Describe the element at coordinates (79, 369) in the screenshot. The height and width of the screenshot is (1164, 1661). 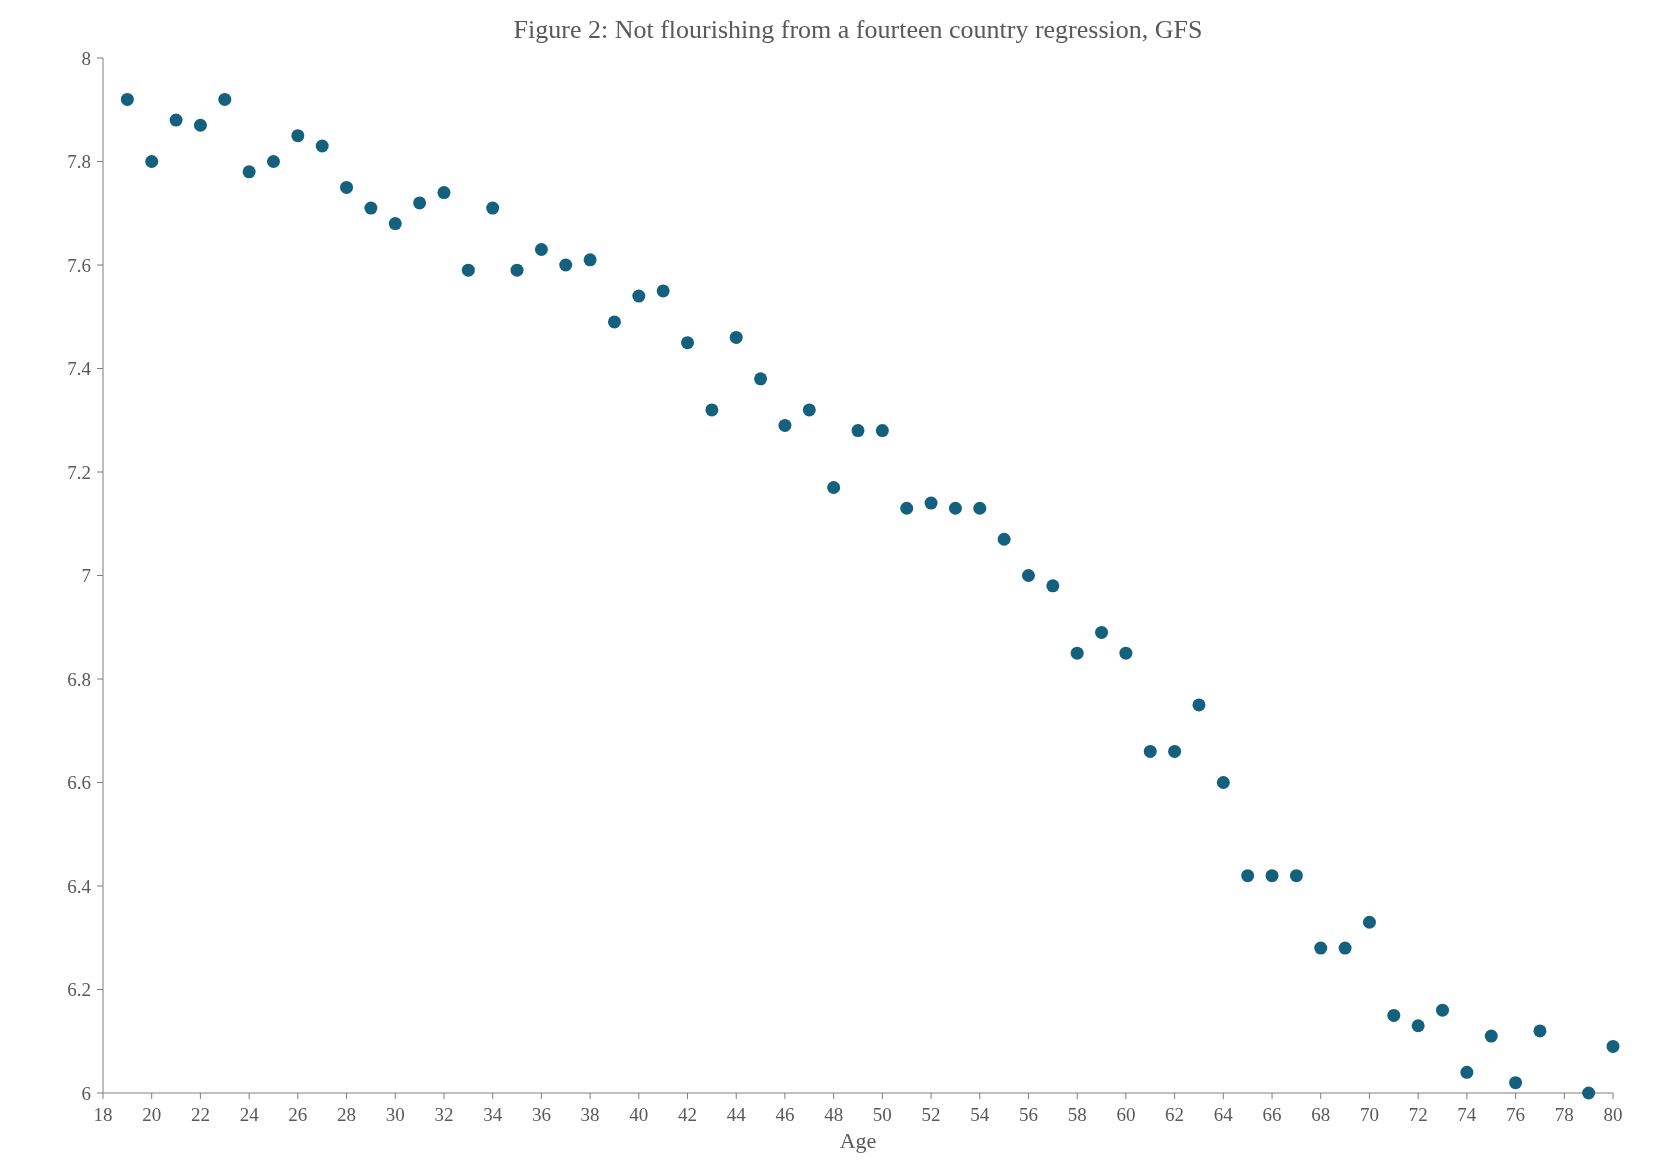
I see `y-tick-label: 7.4` at that location.